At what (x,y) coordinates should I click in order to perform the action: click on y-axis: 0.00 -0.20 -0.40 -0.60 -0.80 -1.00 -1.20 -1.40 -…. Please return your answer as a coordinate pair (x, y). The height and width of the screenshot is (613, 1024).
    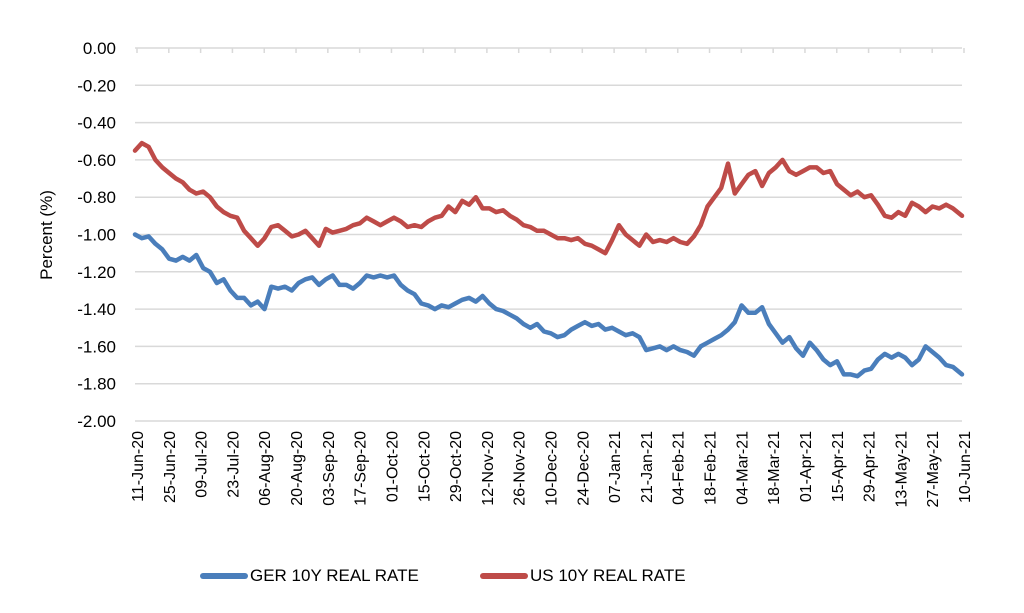
    Looking at the image, I should click on (96, 235).